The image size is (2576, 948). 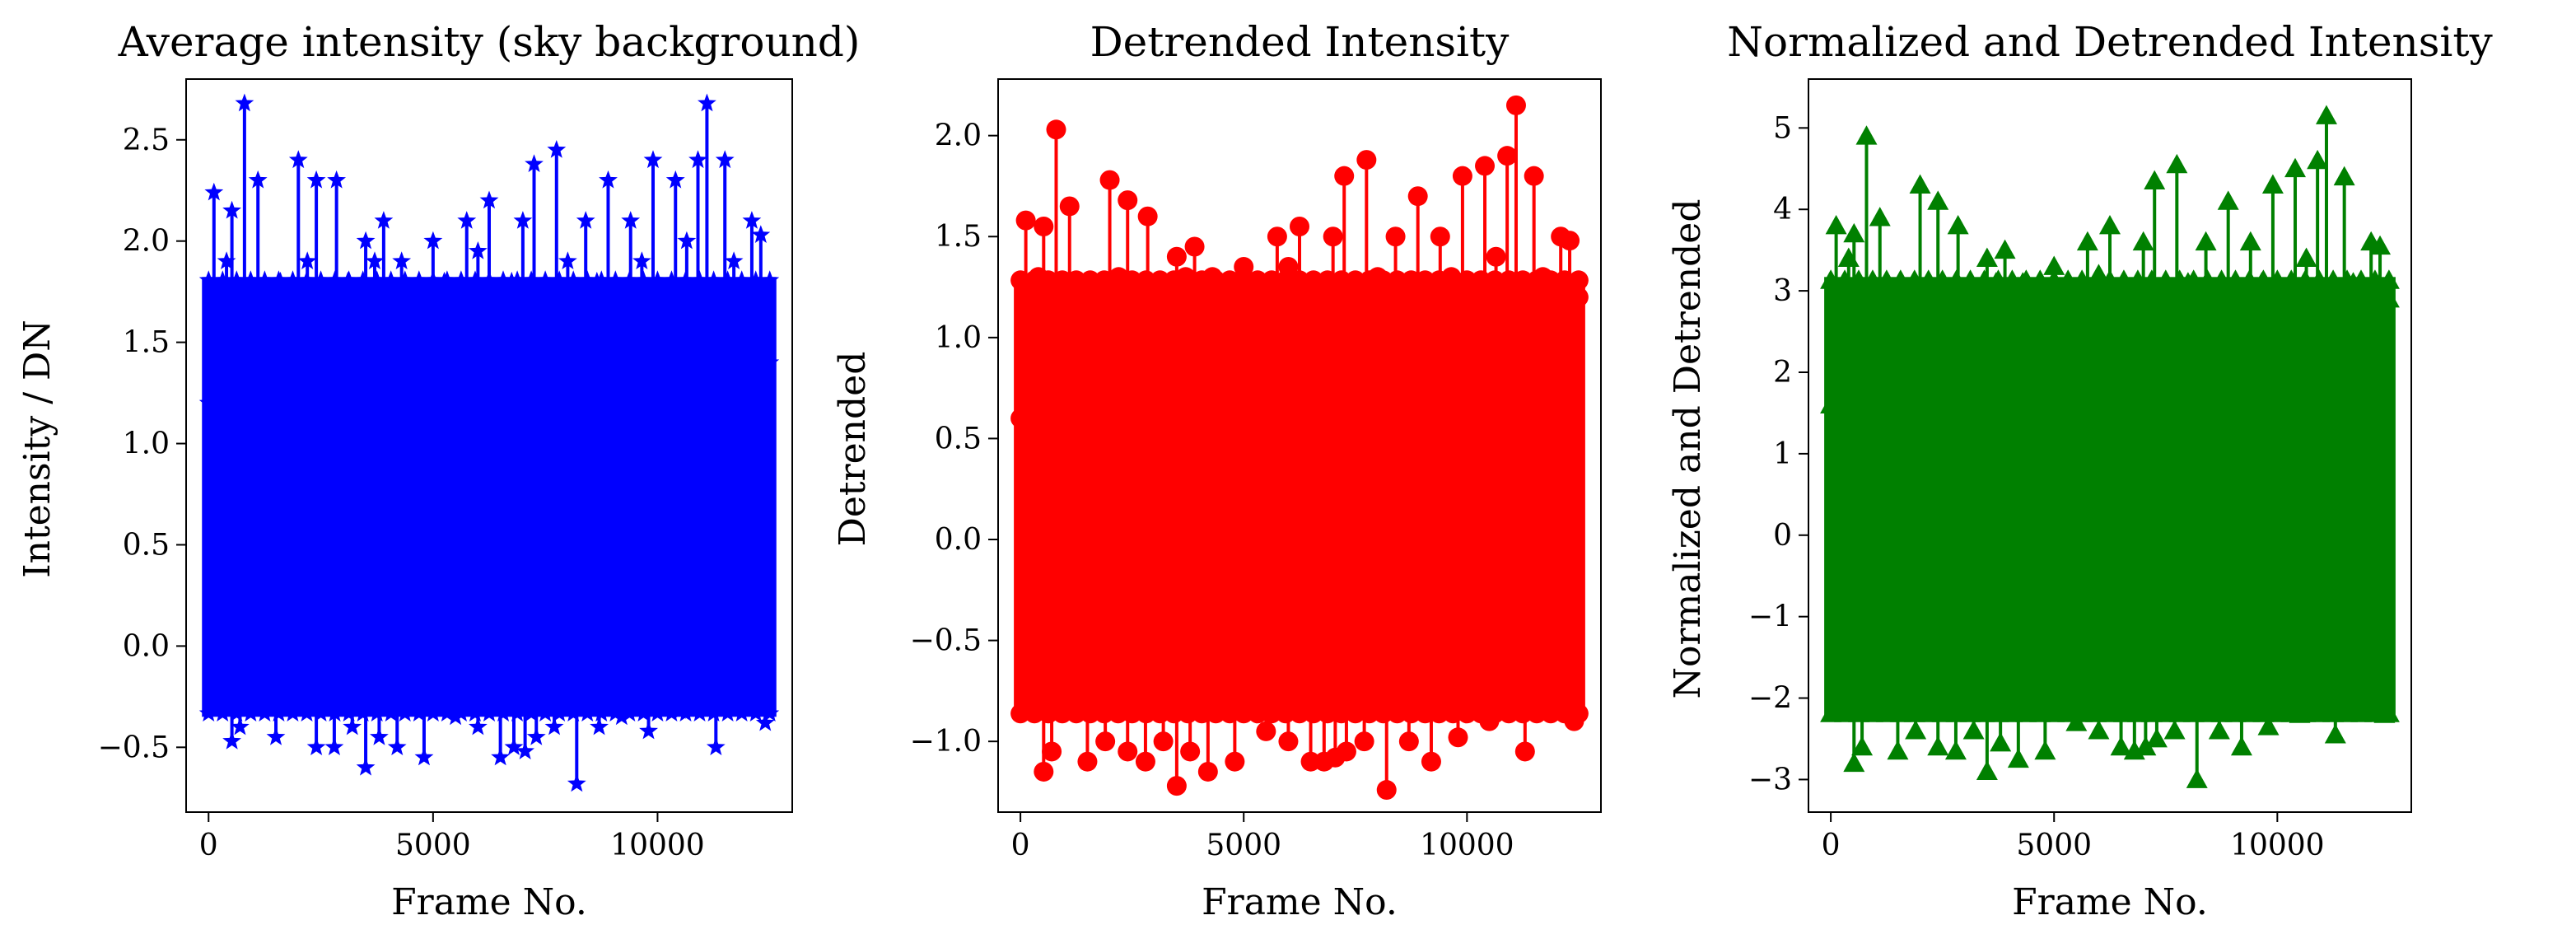 What do you see at coordinates (1782, 536) in the screenshot?
I see `y-tick-label: 0` at bounding box center [1782, 536].